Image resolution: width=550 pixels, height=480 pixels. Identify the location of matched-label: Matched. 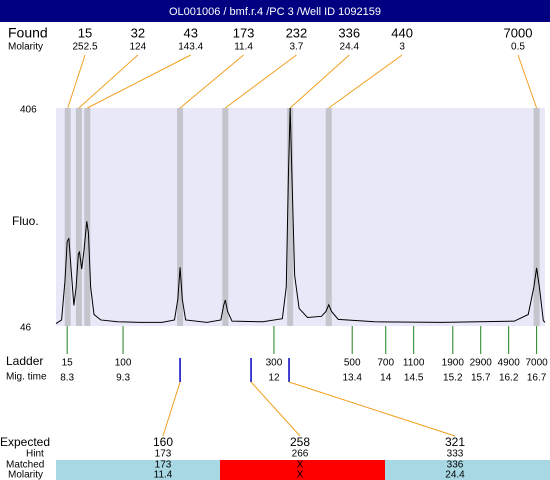
(25, 465).